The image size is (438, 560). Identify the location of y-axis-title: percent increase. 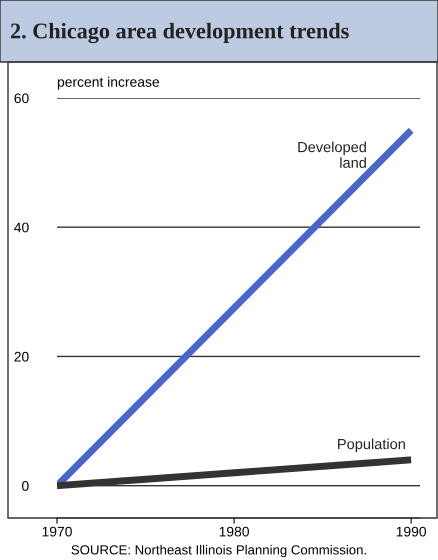
(109, 83).